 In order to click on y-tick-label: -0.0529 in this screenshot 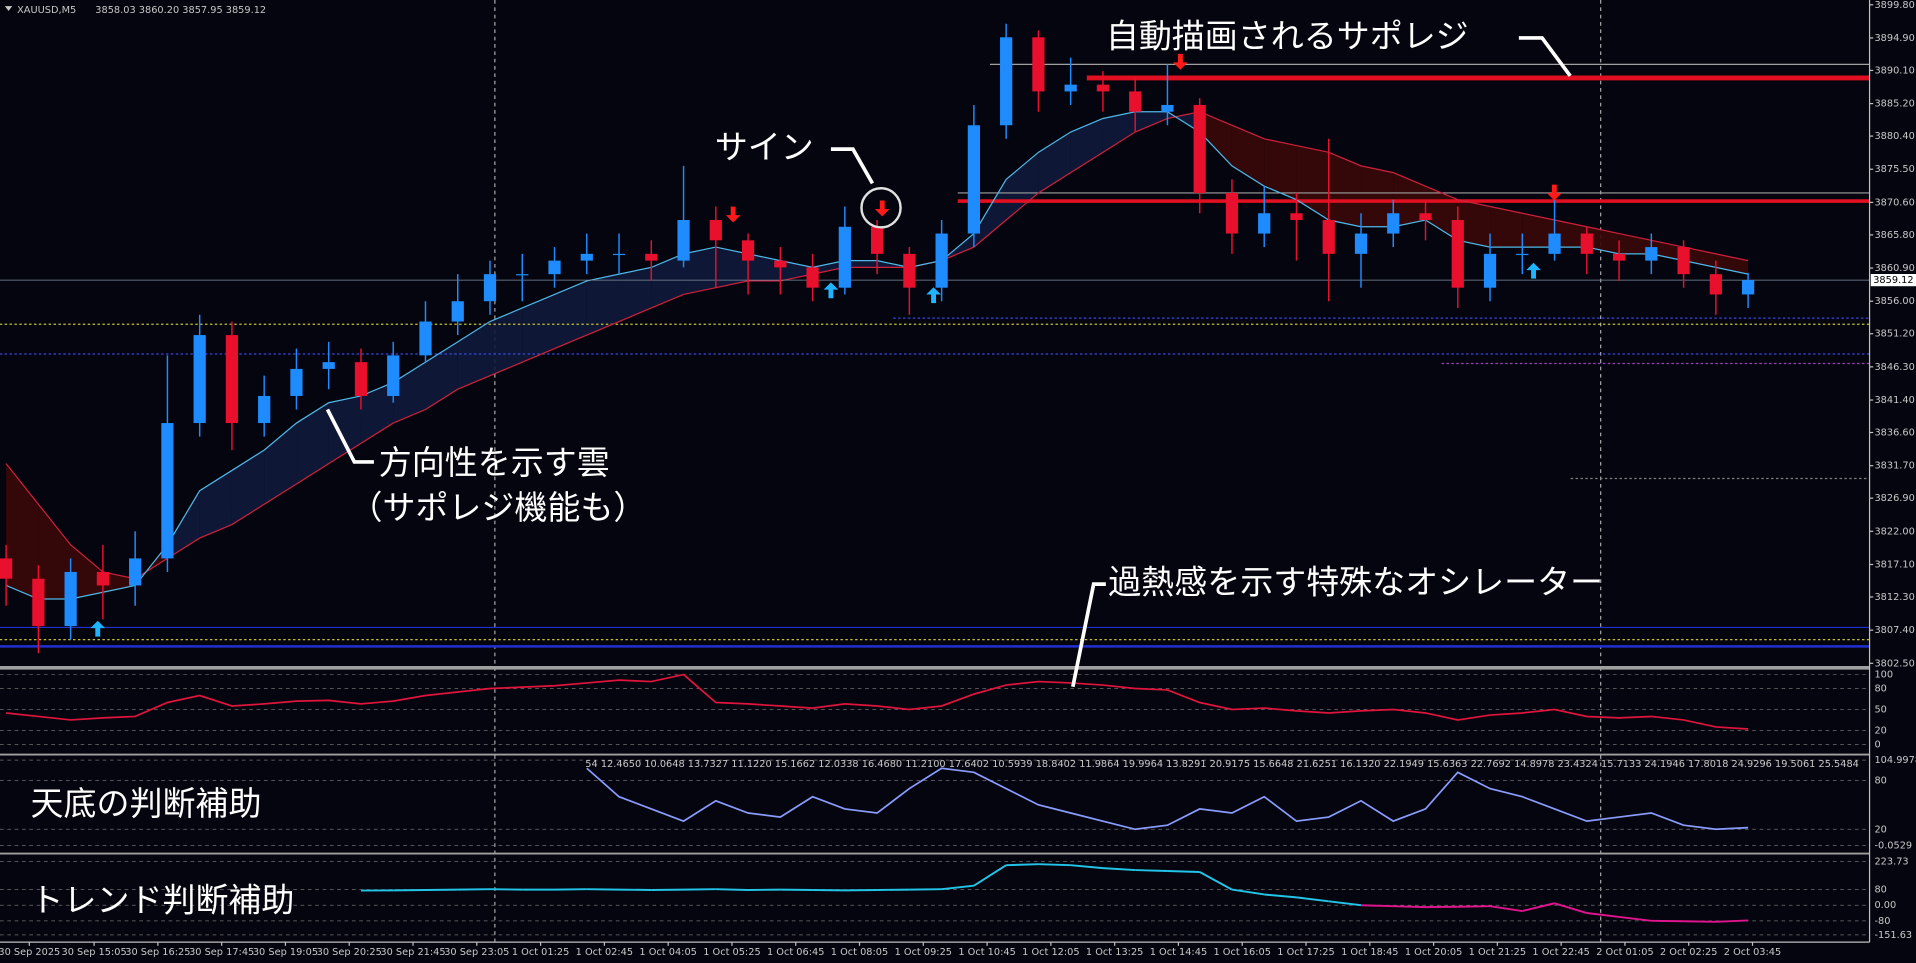, I will do `click(1893, 846)`.